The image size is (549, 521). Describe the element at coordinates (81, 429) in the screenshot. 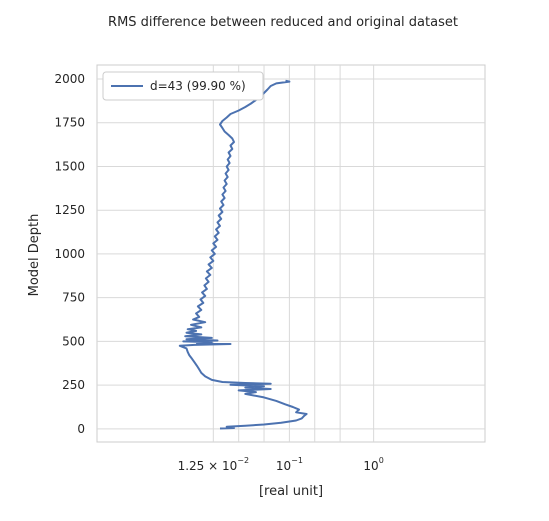

I see `y-tick-label-0: 0` at that location.